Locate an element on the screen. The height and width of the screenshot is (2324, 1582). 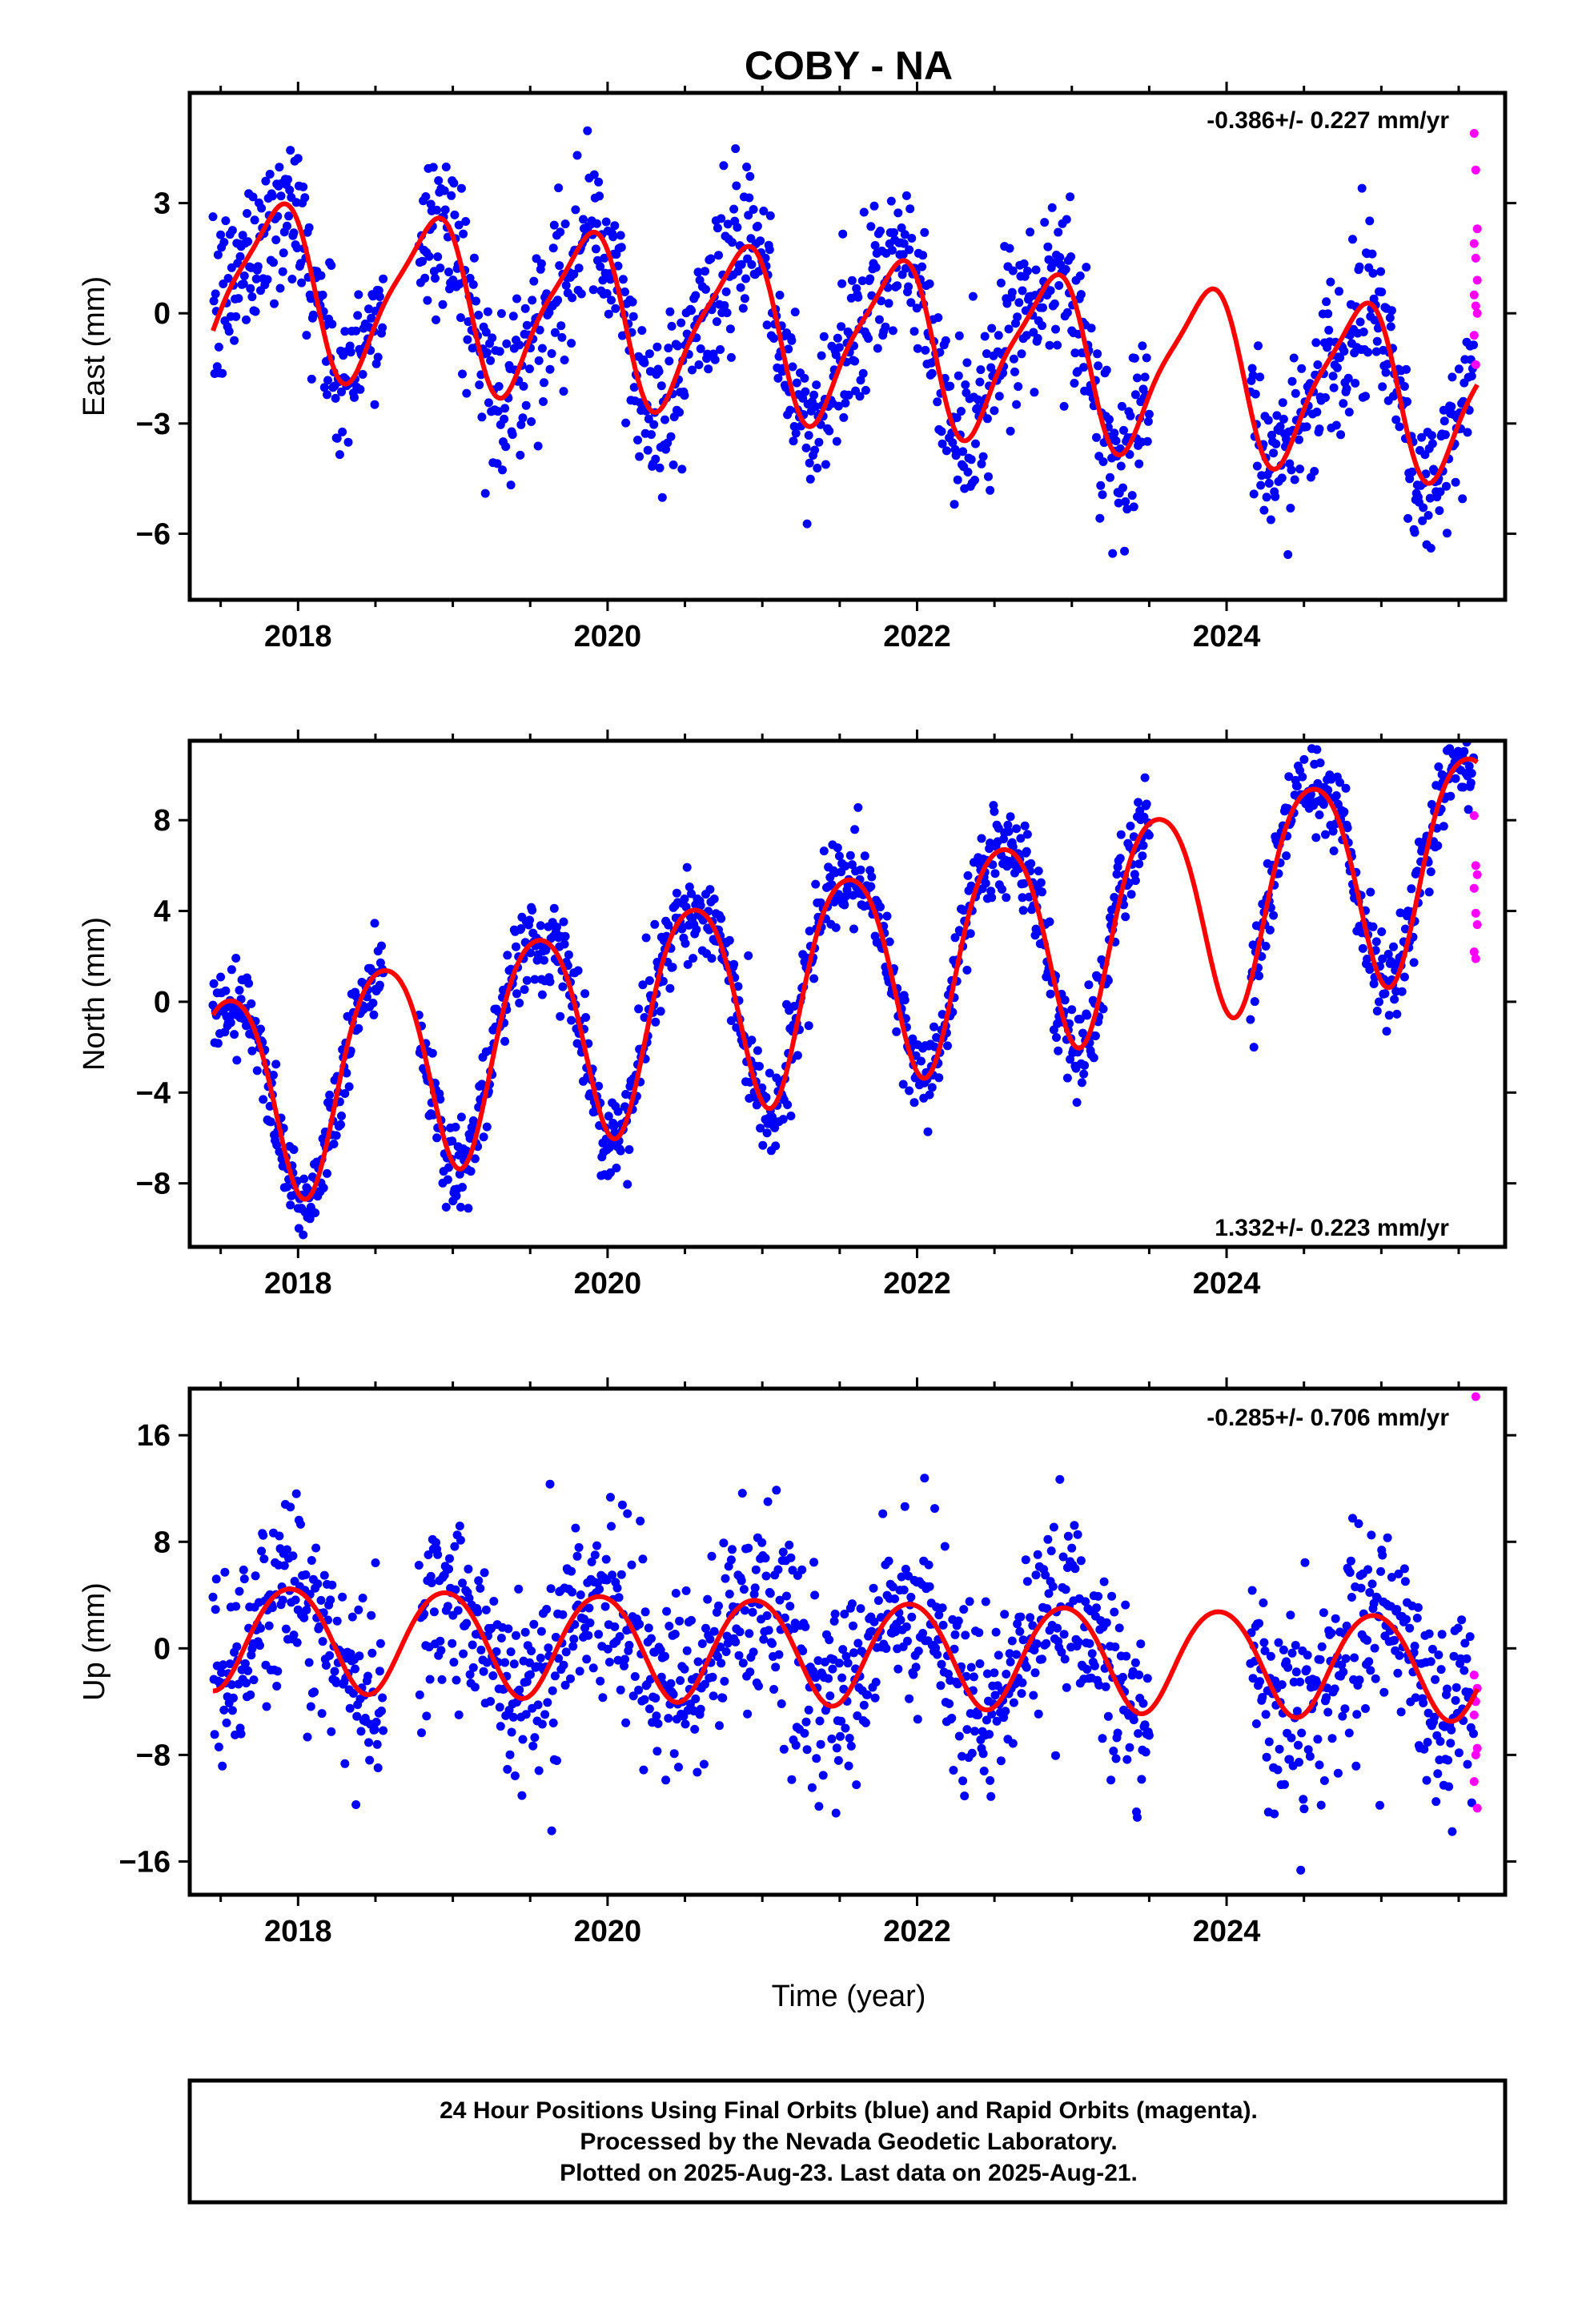
east-final-points is located at coordinates (843, 342).